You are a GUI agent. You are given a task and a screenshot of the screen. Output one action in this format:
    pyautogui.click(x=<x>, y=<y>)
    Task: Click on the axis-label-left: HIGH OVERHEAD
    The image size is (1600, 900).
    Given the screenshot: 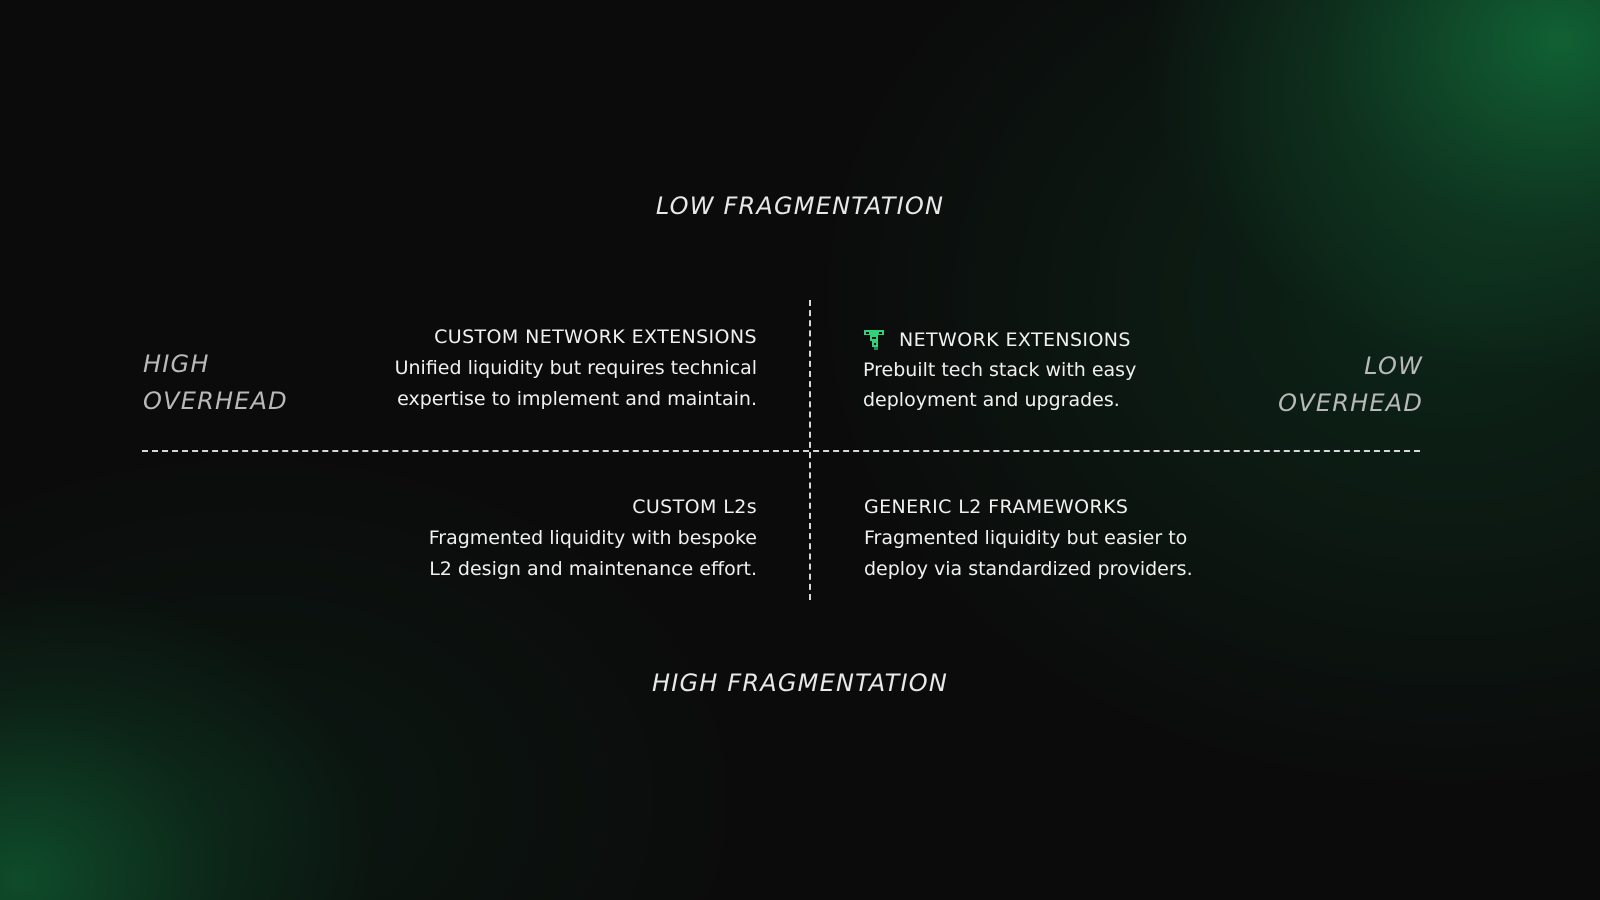 What is the action you would take?
    pyautogui.click(x=215, y=383)
    